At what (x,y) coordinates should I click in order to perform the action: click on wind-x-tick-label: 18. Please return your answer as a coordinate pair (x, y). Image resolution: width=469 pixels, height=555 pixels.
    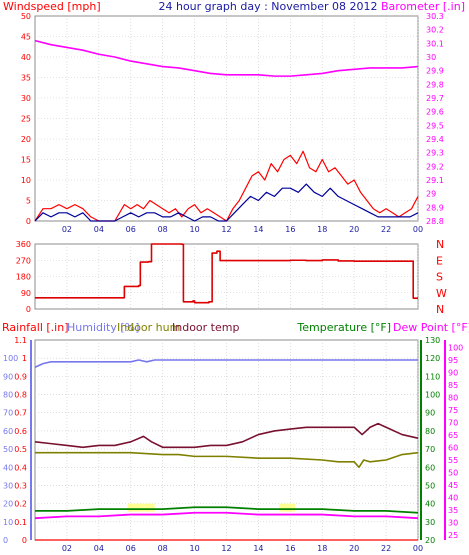
    Looking at the image, I should click on (322, 229).